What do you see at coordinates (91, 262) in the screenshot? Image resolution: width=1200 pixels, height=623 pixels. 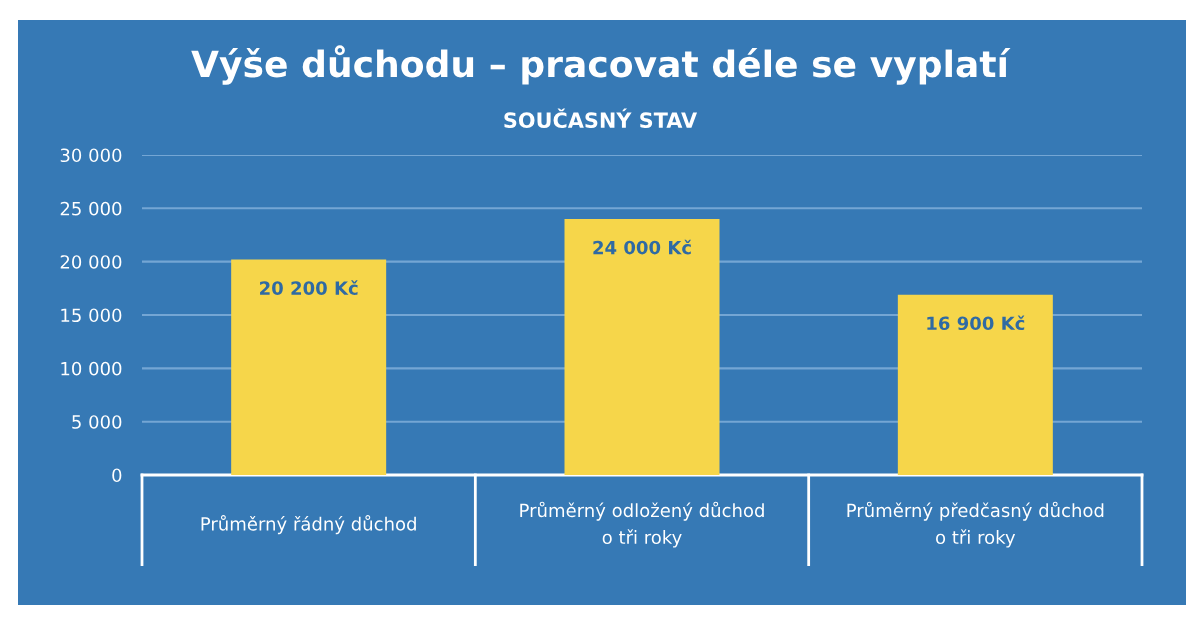 I see `y-tick-label: 20 000` at bounding box center [91, 262].